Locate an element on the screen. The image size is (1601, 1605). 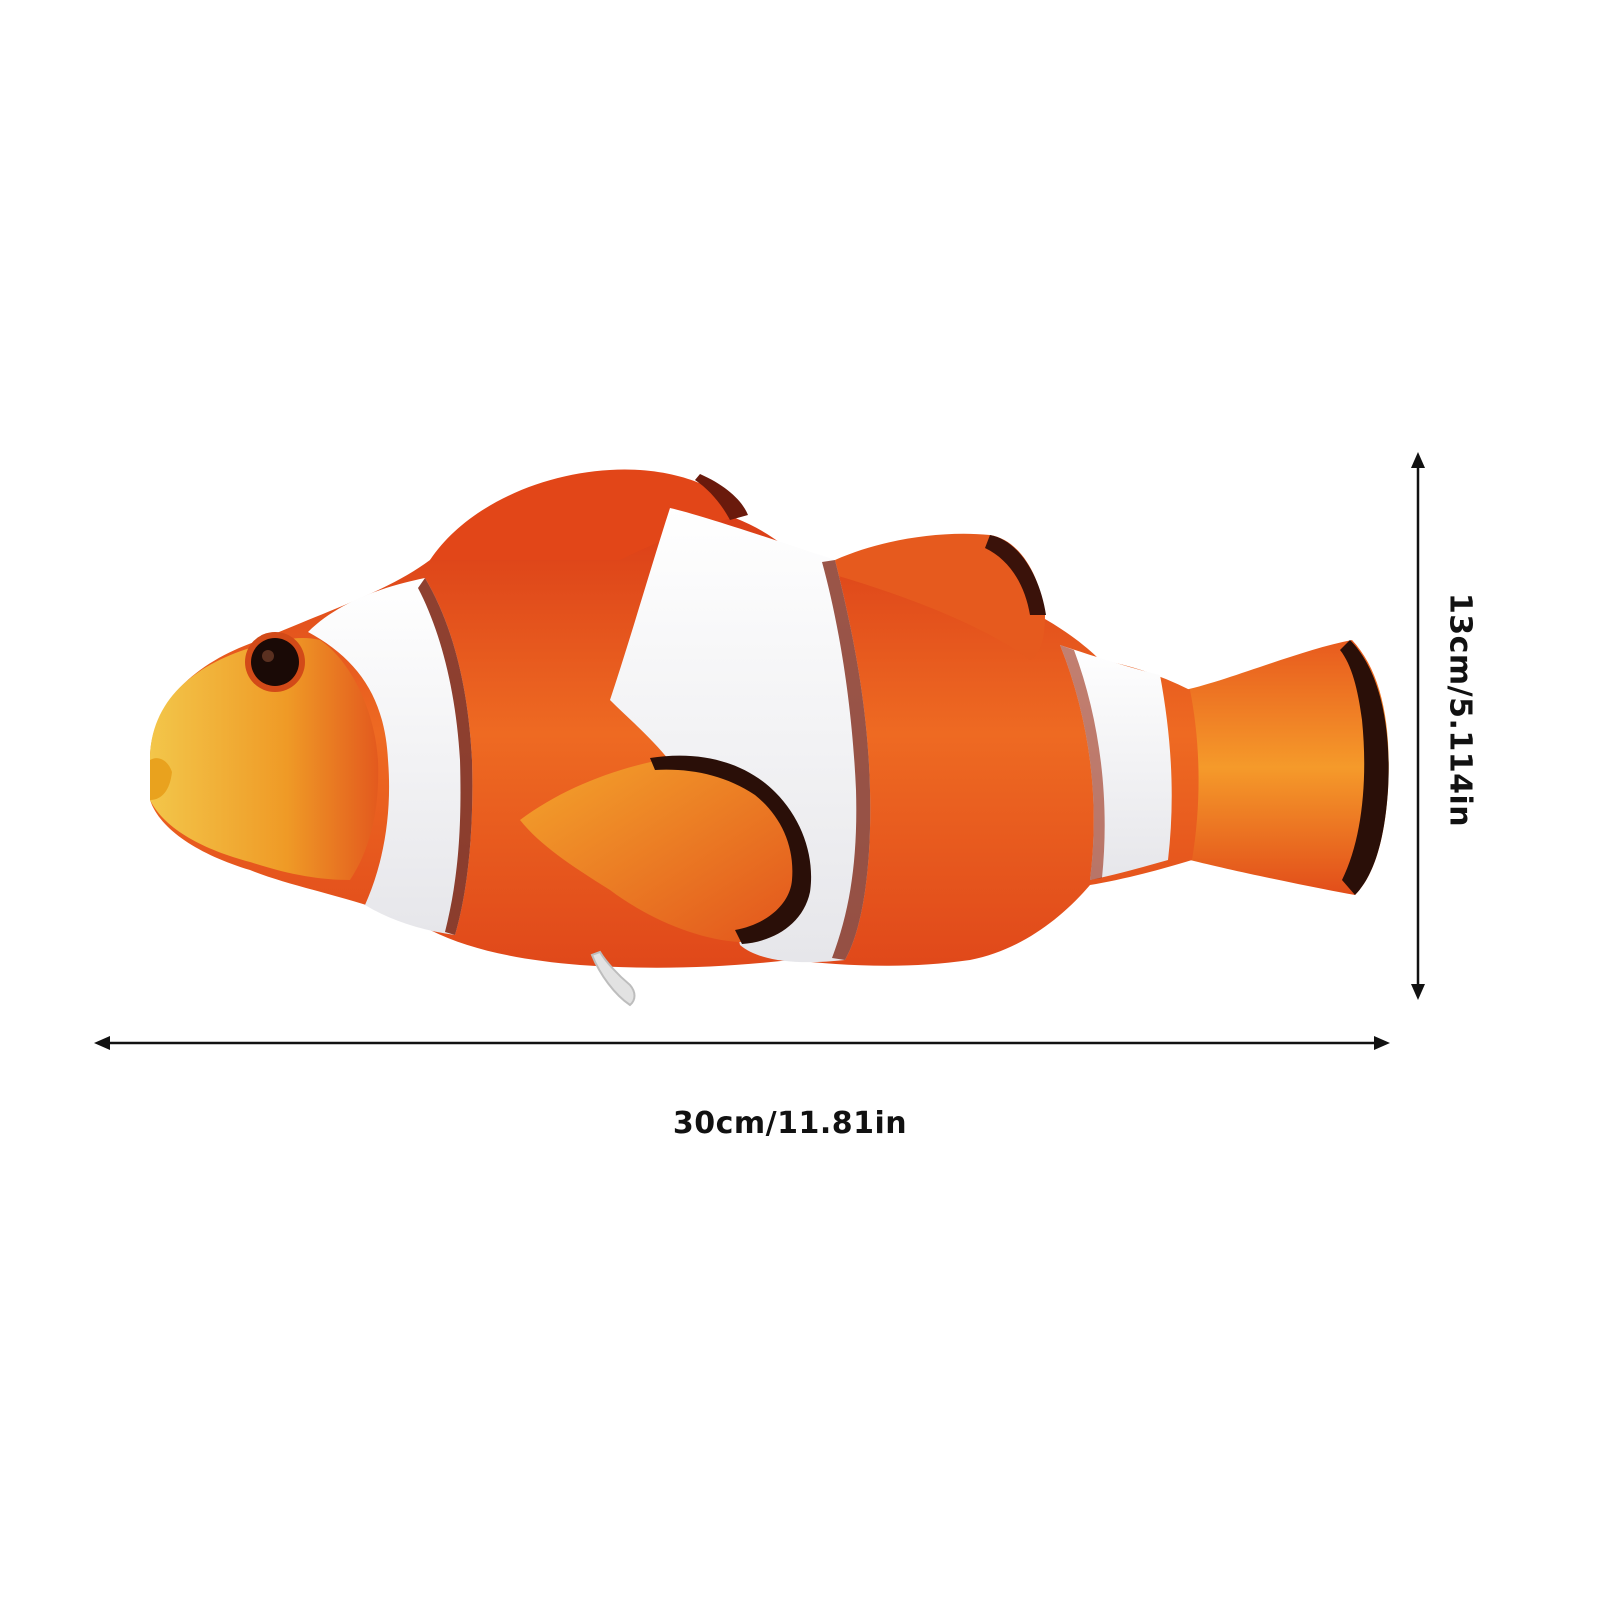
white-stripe-tail is located at coordinates (1116, 762).